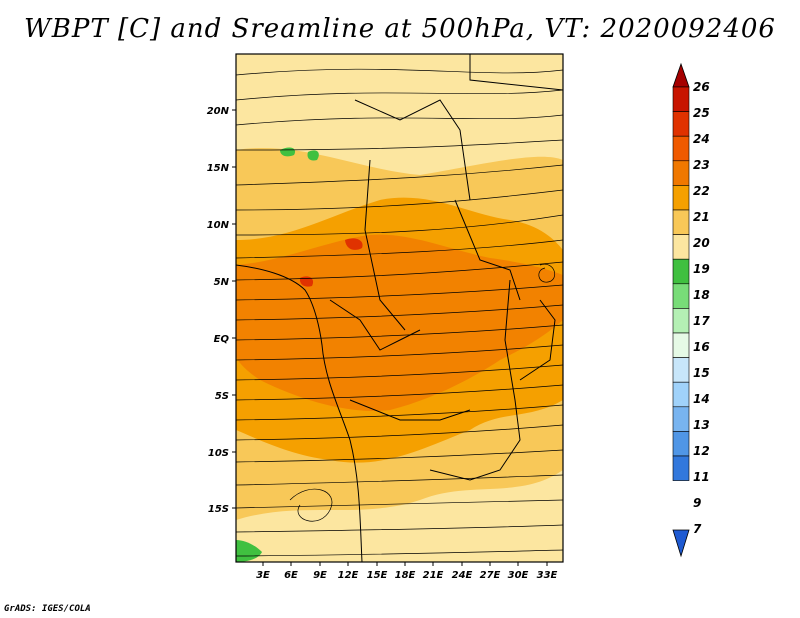  I want to click on colorbar-label-15: 15, so click(701, 373).